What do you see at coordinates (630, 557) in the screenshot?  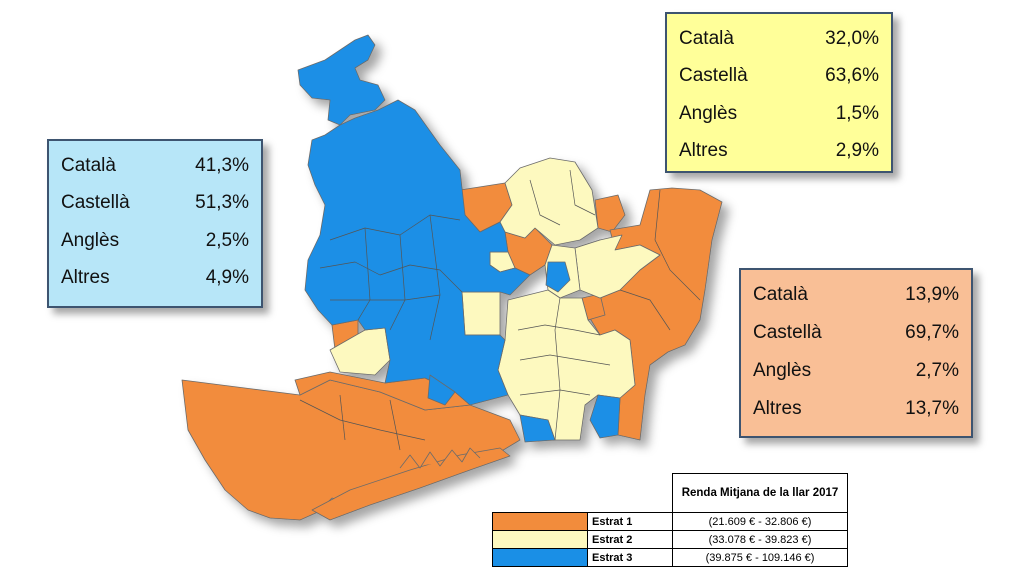 I see `legend-label: Estrat 3` at bounding box center [630, 557].